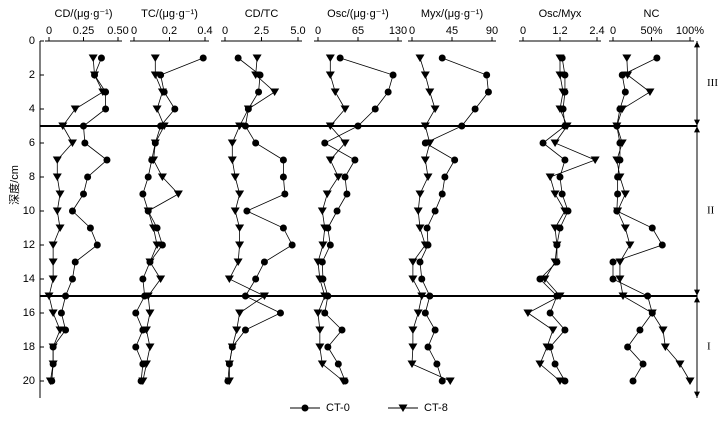 The image size is (723, 422). I want to click on zone-label: I, so click(709, 347).